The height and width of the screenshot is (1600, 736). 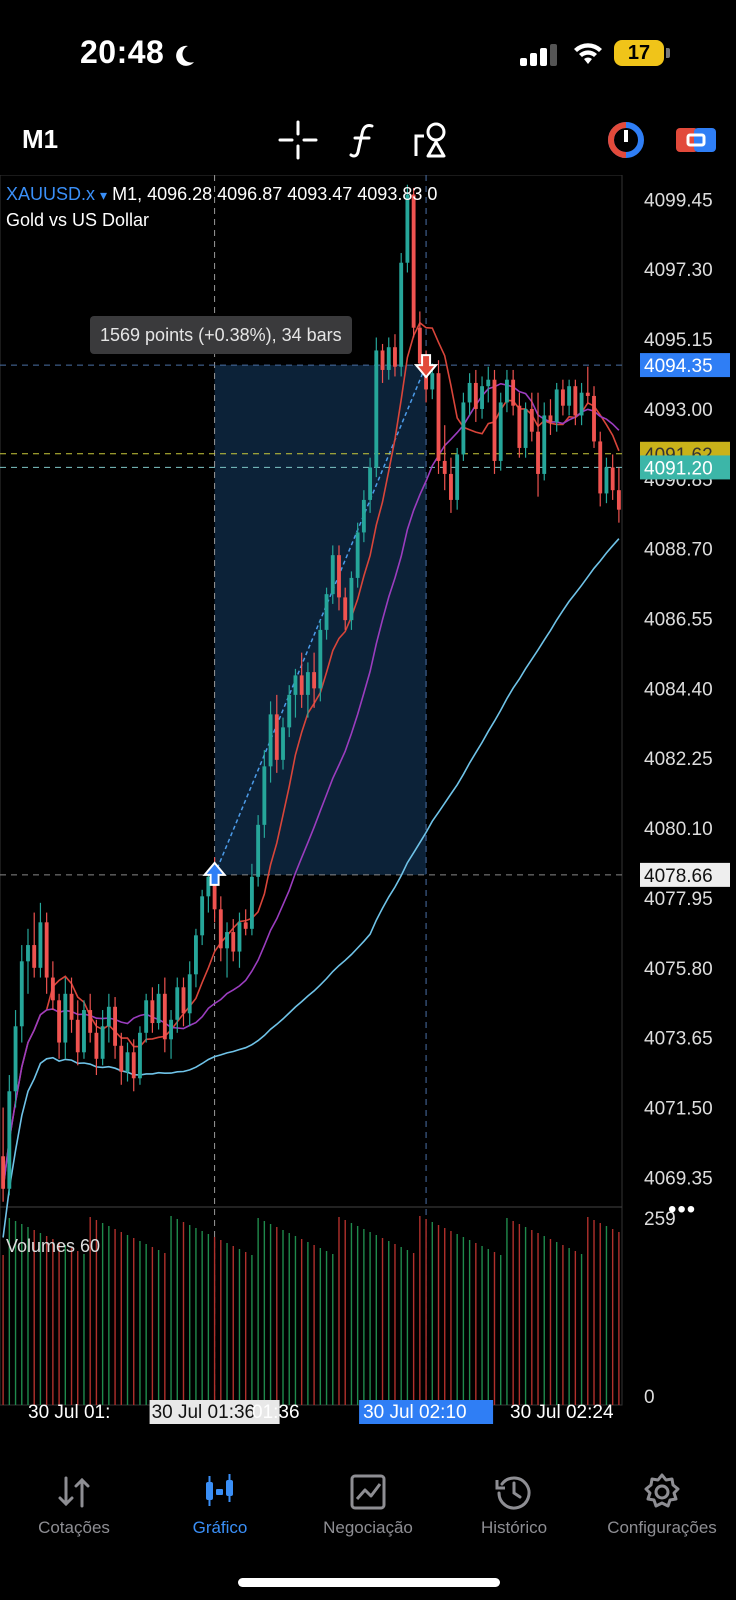 I want to click on nav-settings: Configurações, so click(x=662, y=1505).